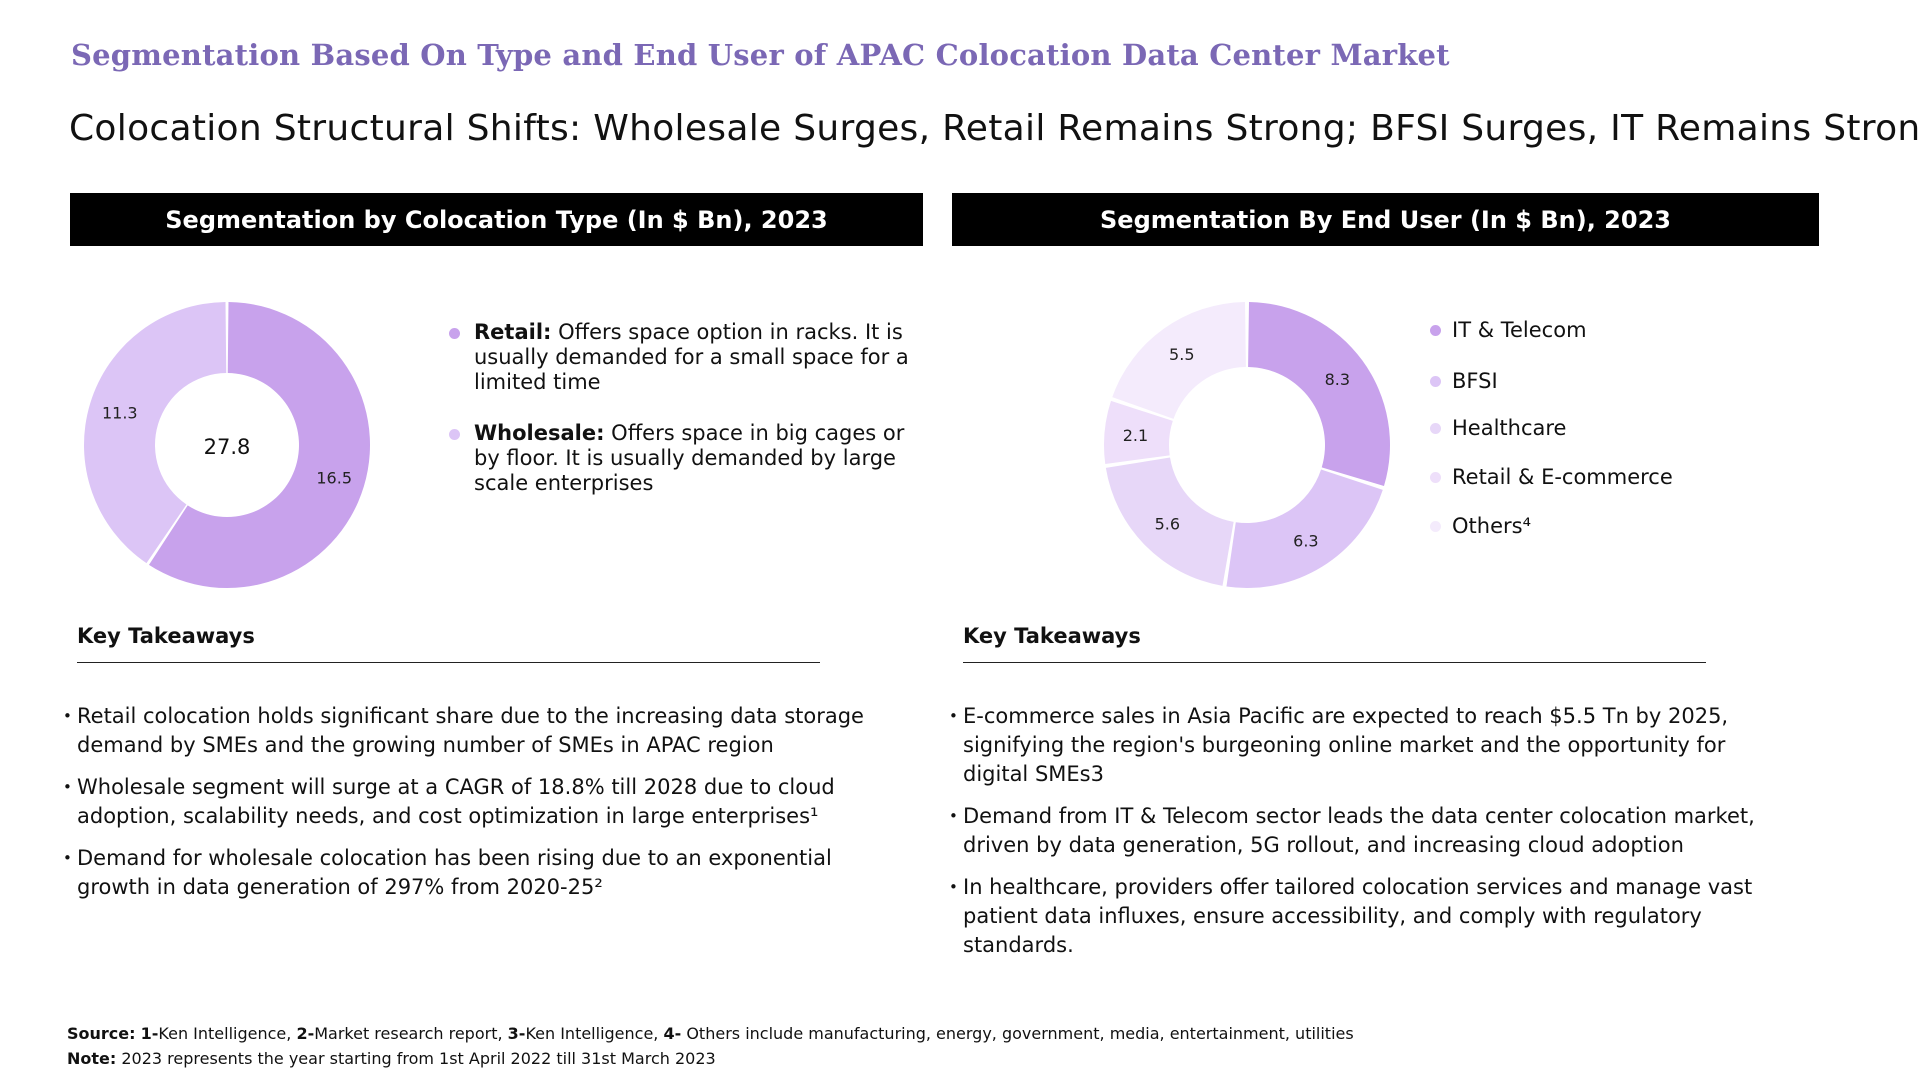 The image size is (1920, 1080). Describe the element at coordinates (1491, 526) in the screenshot. I see `legend-label: Others⁴` at that location.